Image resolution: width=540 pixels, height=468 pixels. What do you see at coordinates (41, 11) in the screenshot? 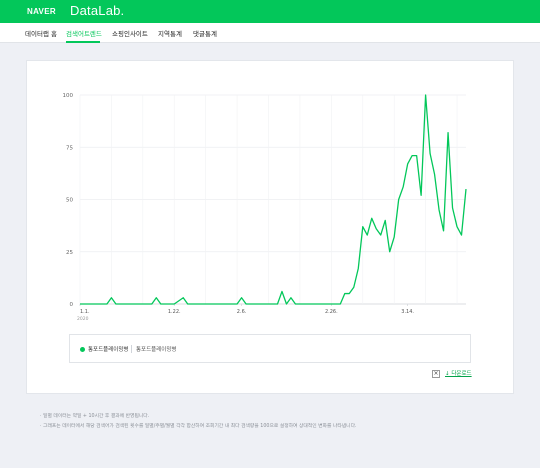
I see `naver-logo: NAVER` at bounding box center [41, 11].